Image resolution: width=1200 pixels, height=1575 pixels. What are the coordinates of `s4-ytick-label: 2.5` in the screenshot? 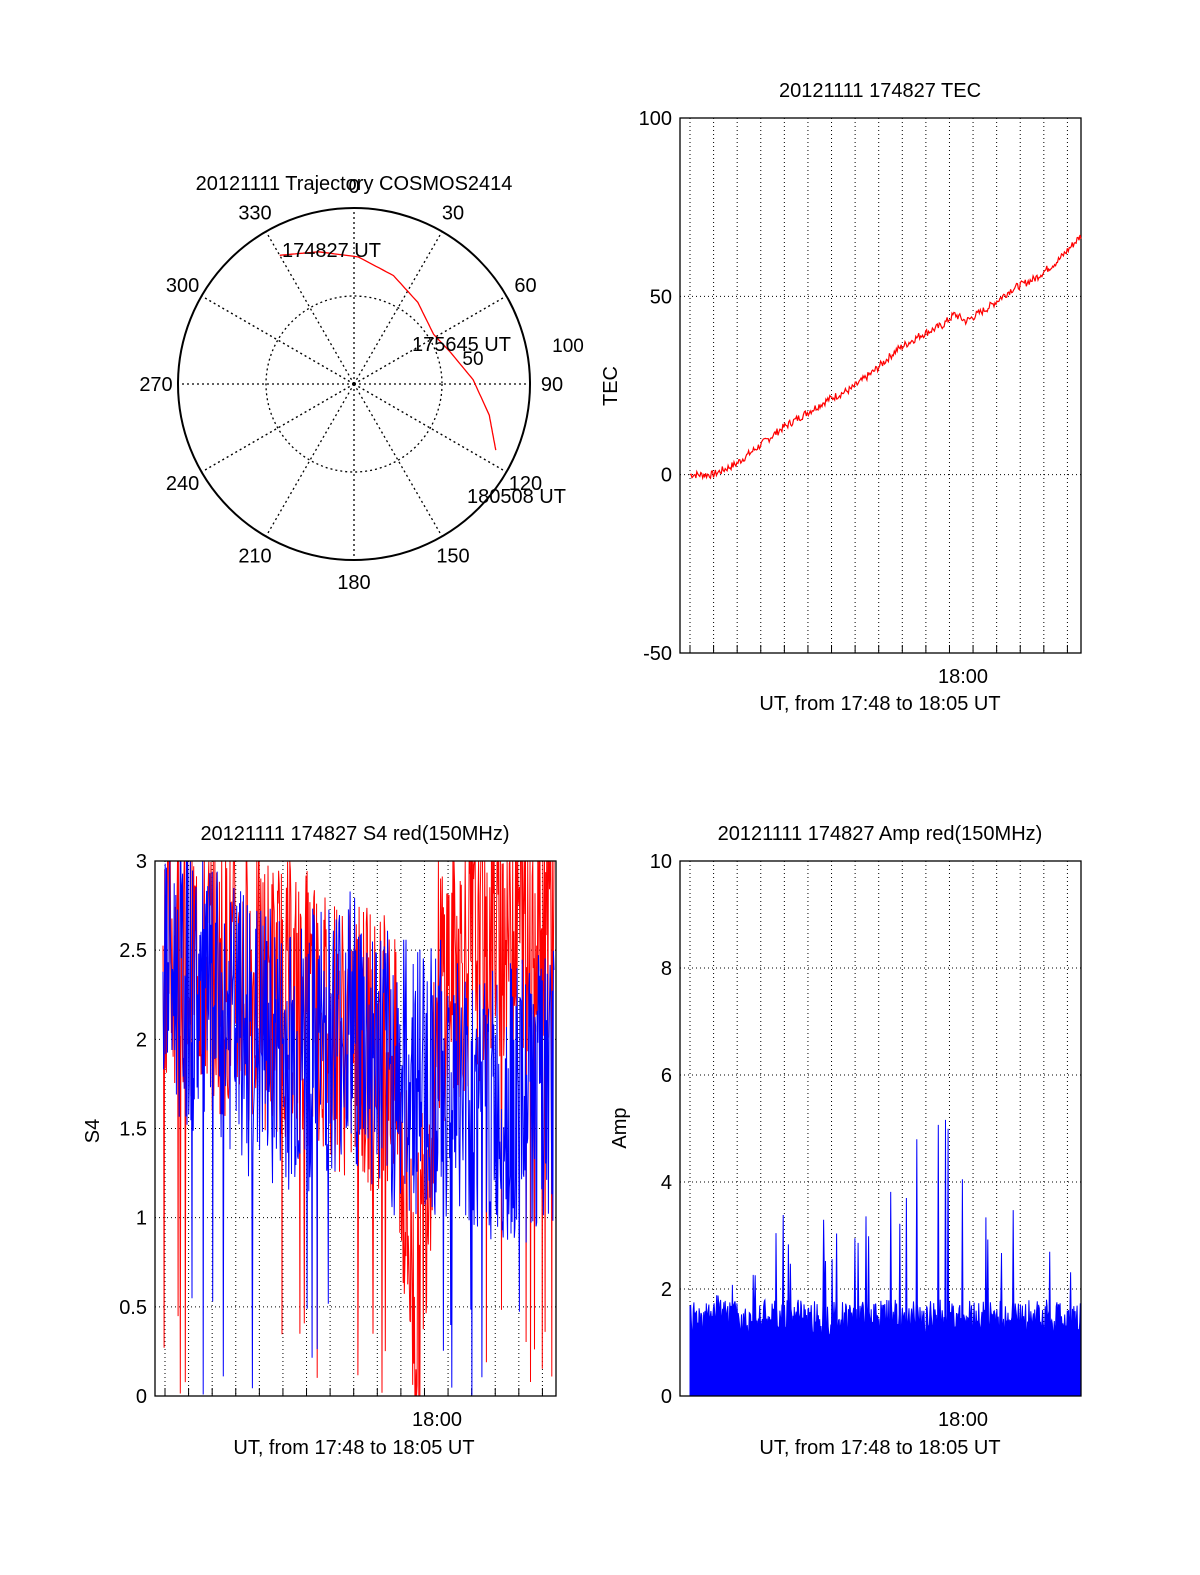 It's located at (133, 951).